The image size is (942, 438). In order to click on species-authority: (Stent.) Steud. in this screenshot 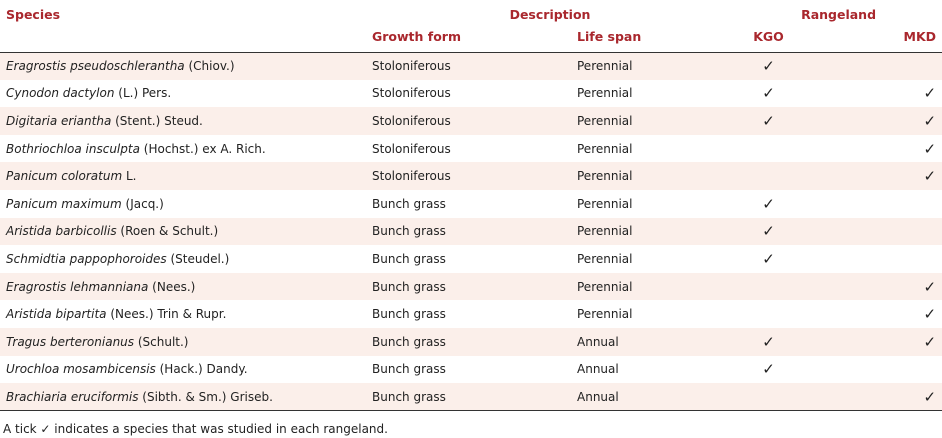, I will do `click(157, 120)`.